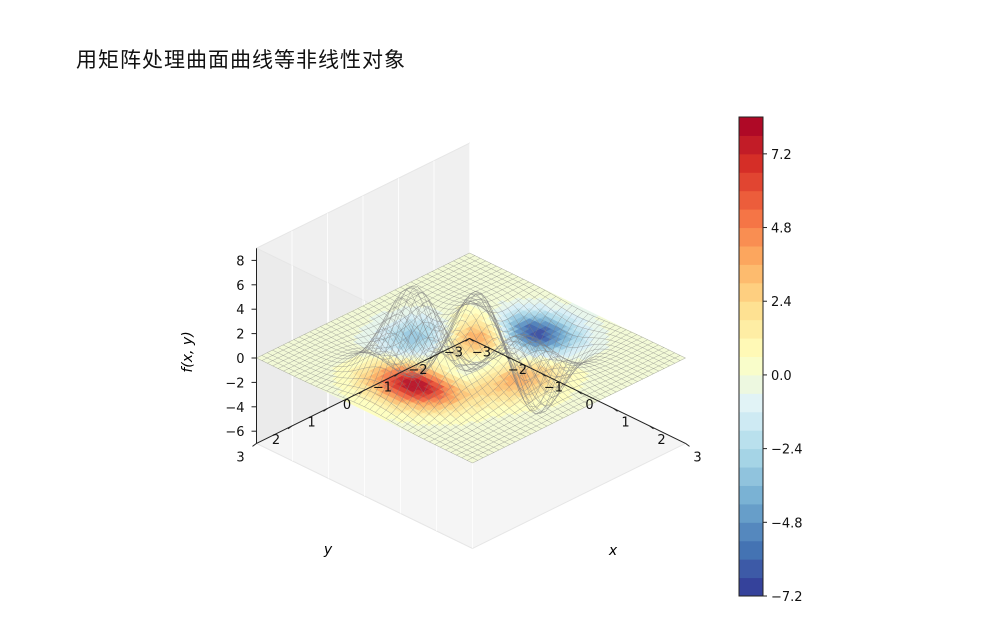 The image size is (981, 625). I want to click on y-tick-label: −2, so click(417, 370).